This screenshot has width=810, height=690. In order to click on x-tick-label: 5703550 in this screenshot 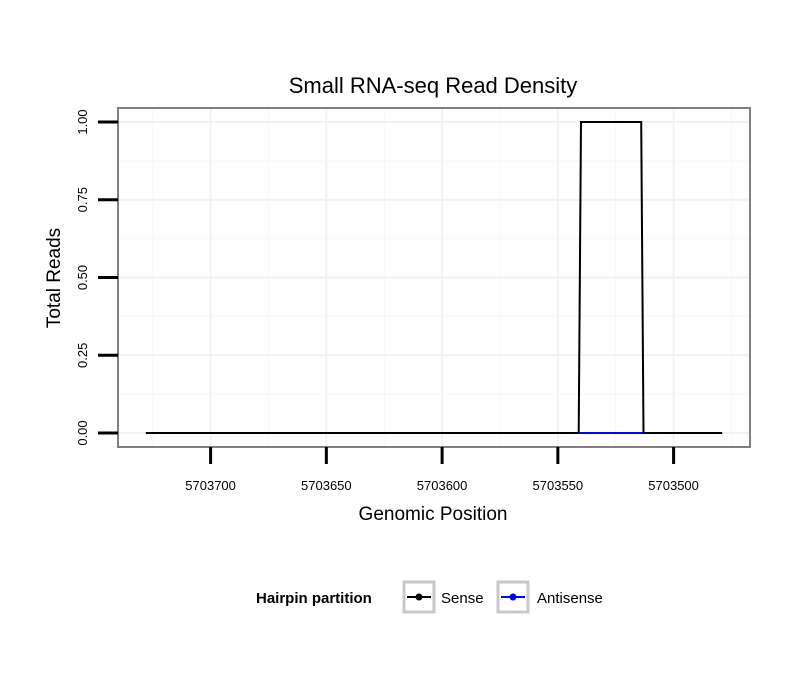, I will do `click(558, 485)`.